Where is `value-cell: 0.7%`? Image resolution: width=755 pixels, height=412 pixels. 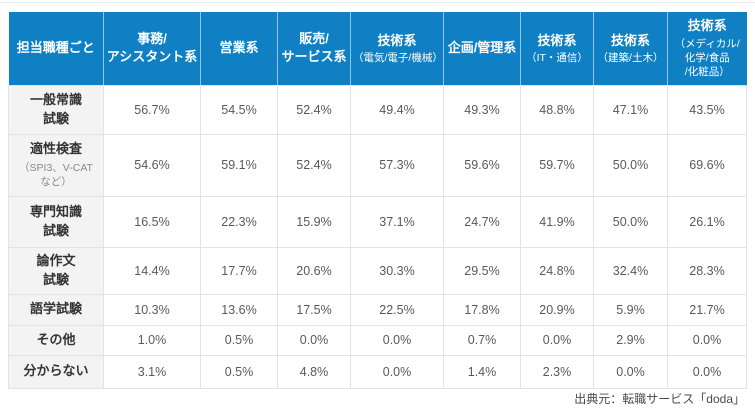
value-cell: 0.7% is located at coordinates (482, 340).